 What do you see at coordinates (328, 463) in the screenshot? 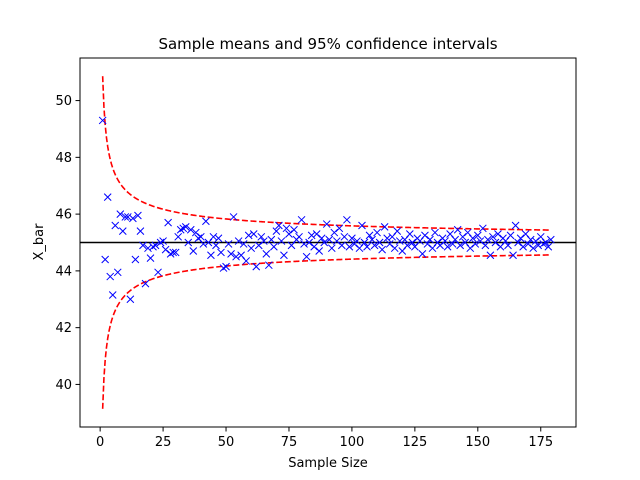
I see `x-axis-label: Sample Size` at bounding box center [328, 463].